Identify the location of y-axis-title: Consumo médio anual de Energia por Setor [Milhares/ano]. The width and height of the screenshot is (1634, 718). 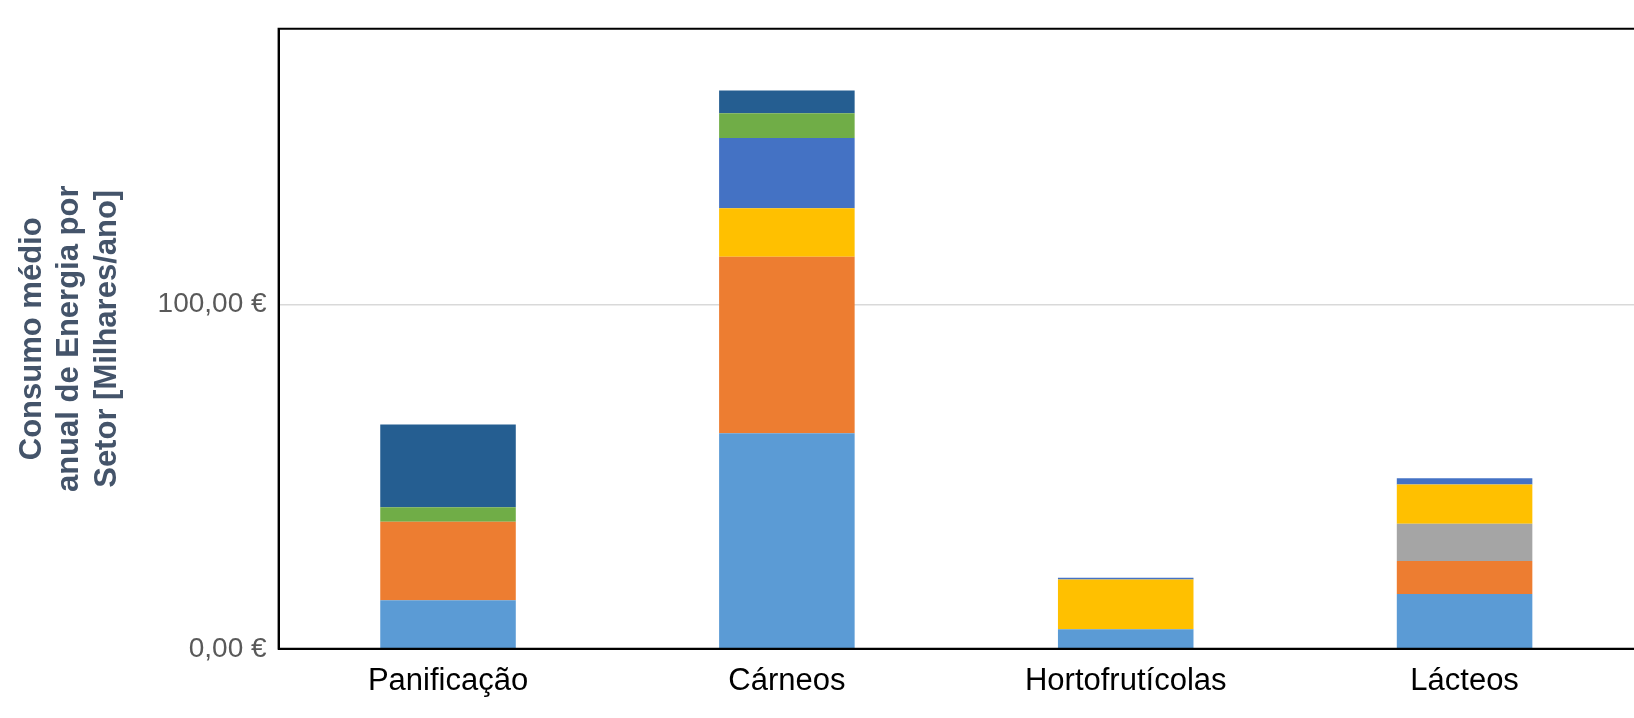
(68, 339).